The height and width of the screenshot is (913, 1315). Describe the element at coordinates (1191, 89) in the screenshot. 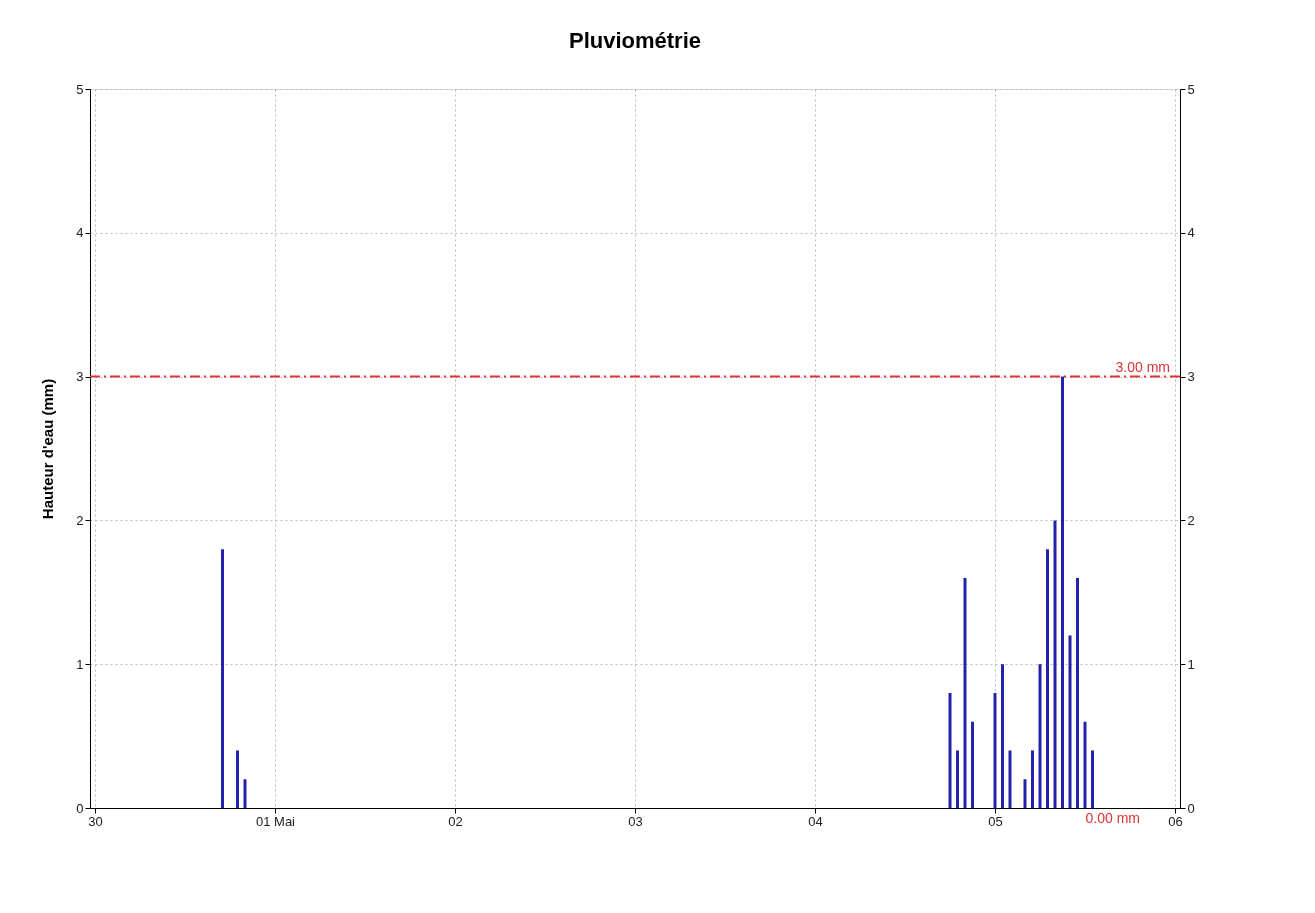

I see `y2-tick-label: 5` at that location.